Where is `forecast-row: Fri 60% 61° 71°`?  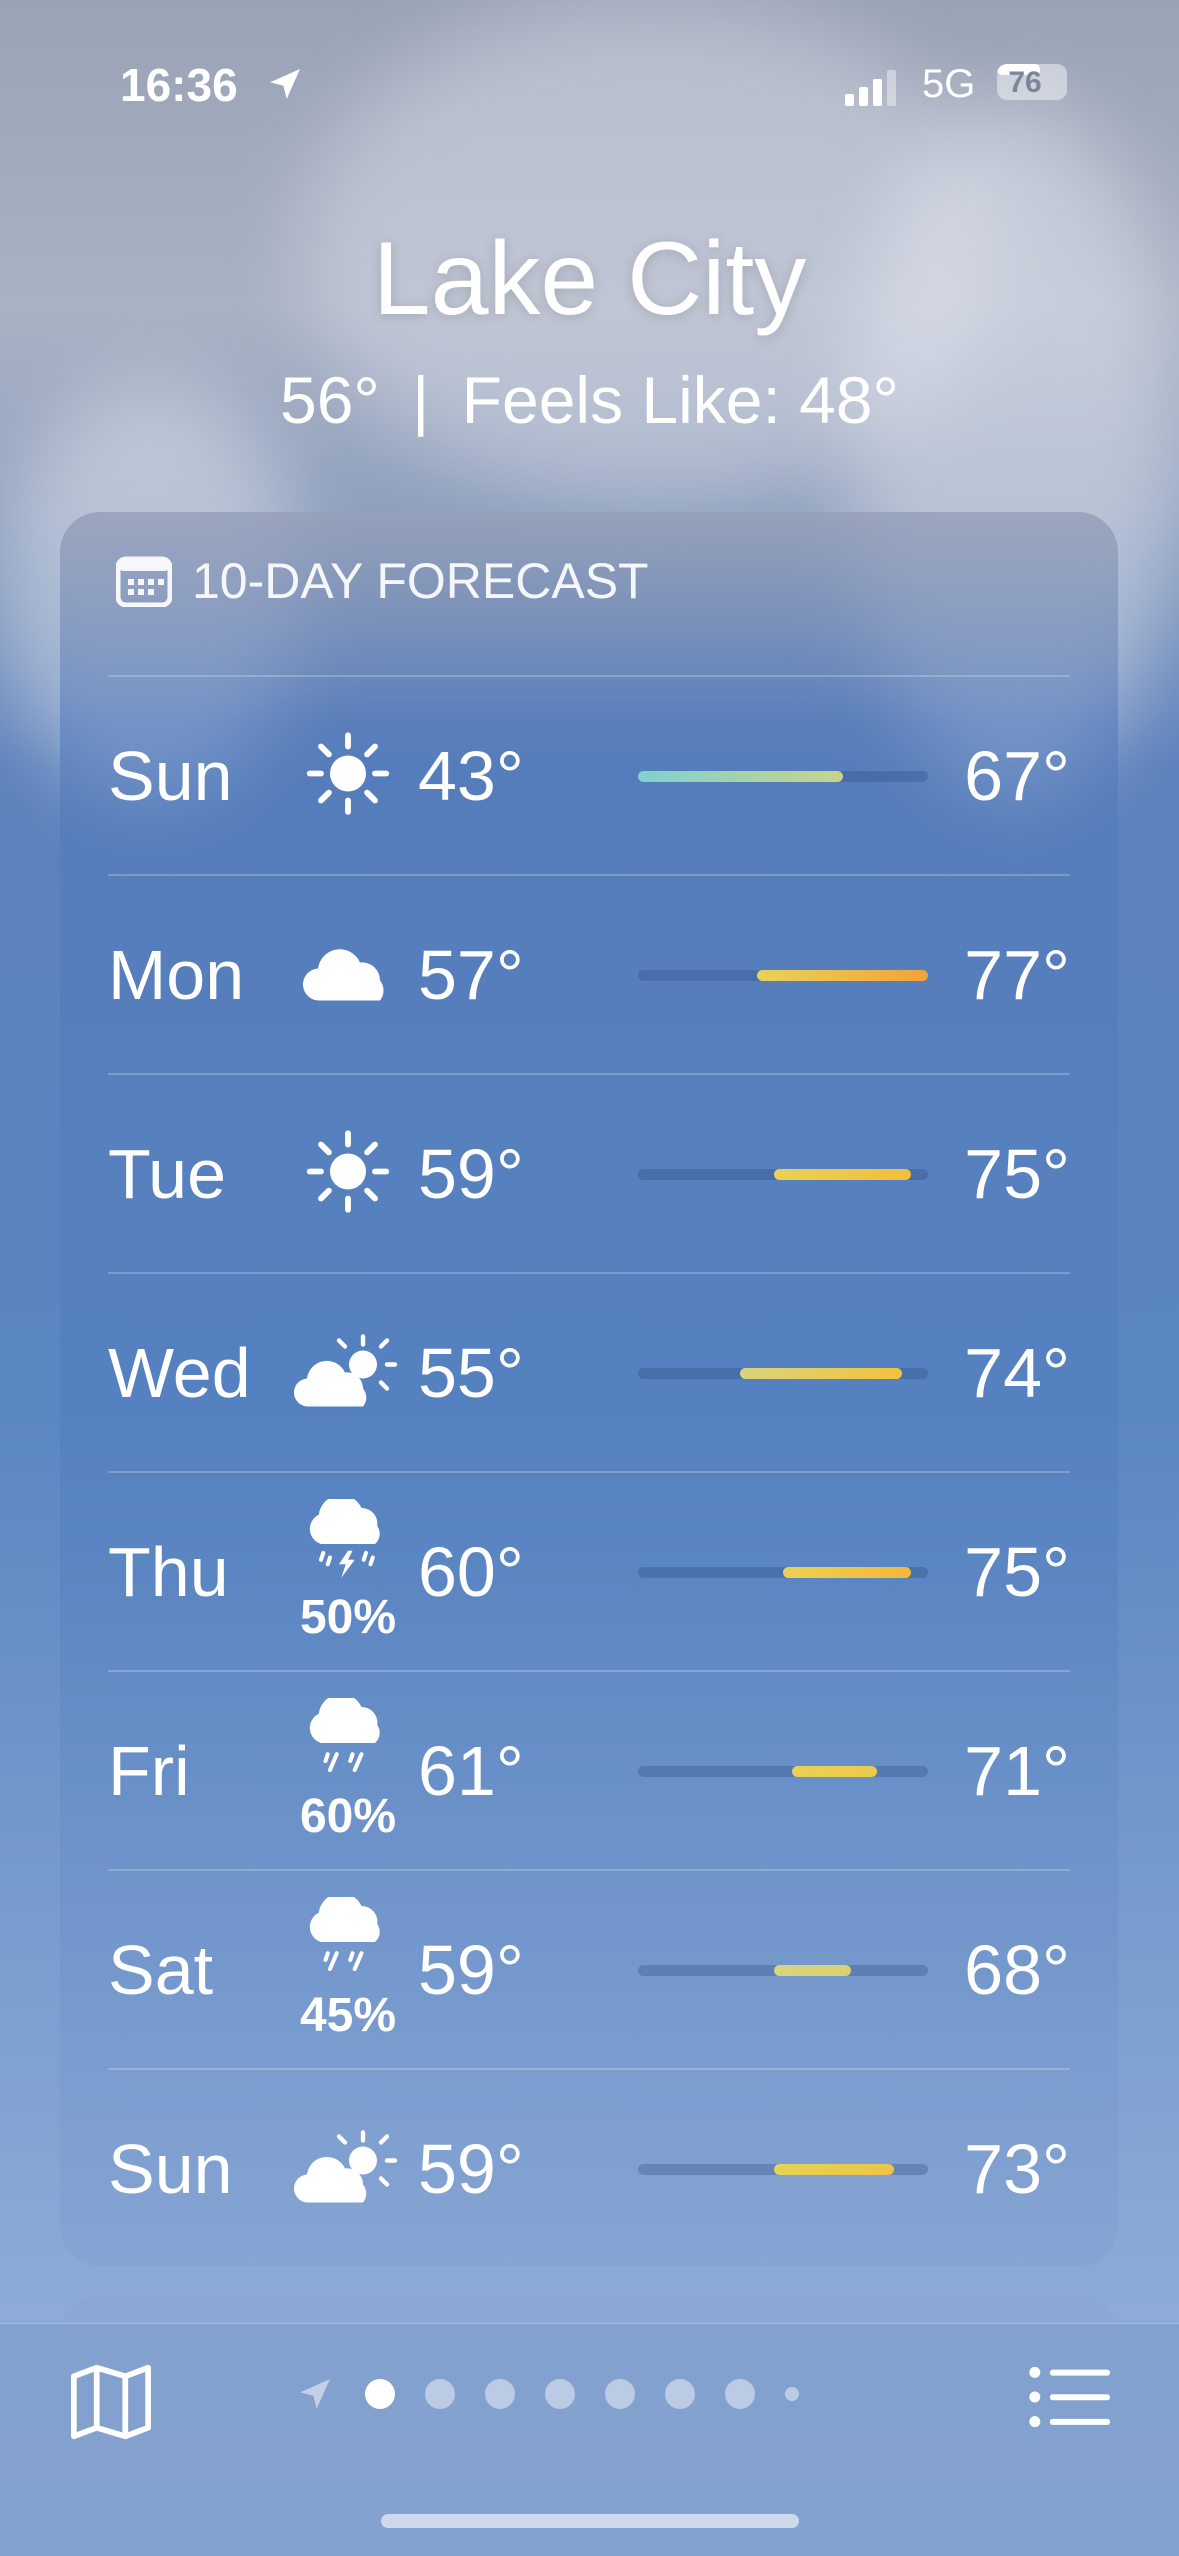 forecast-row: Fri 60% 61° 71° is located at coordinates (589, 1769).